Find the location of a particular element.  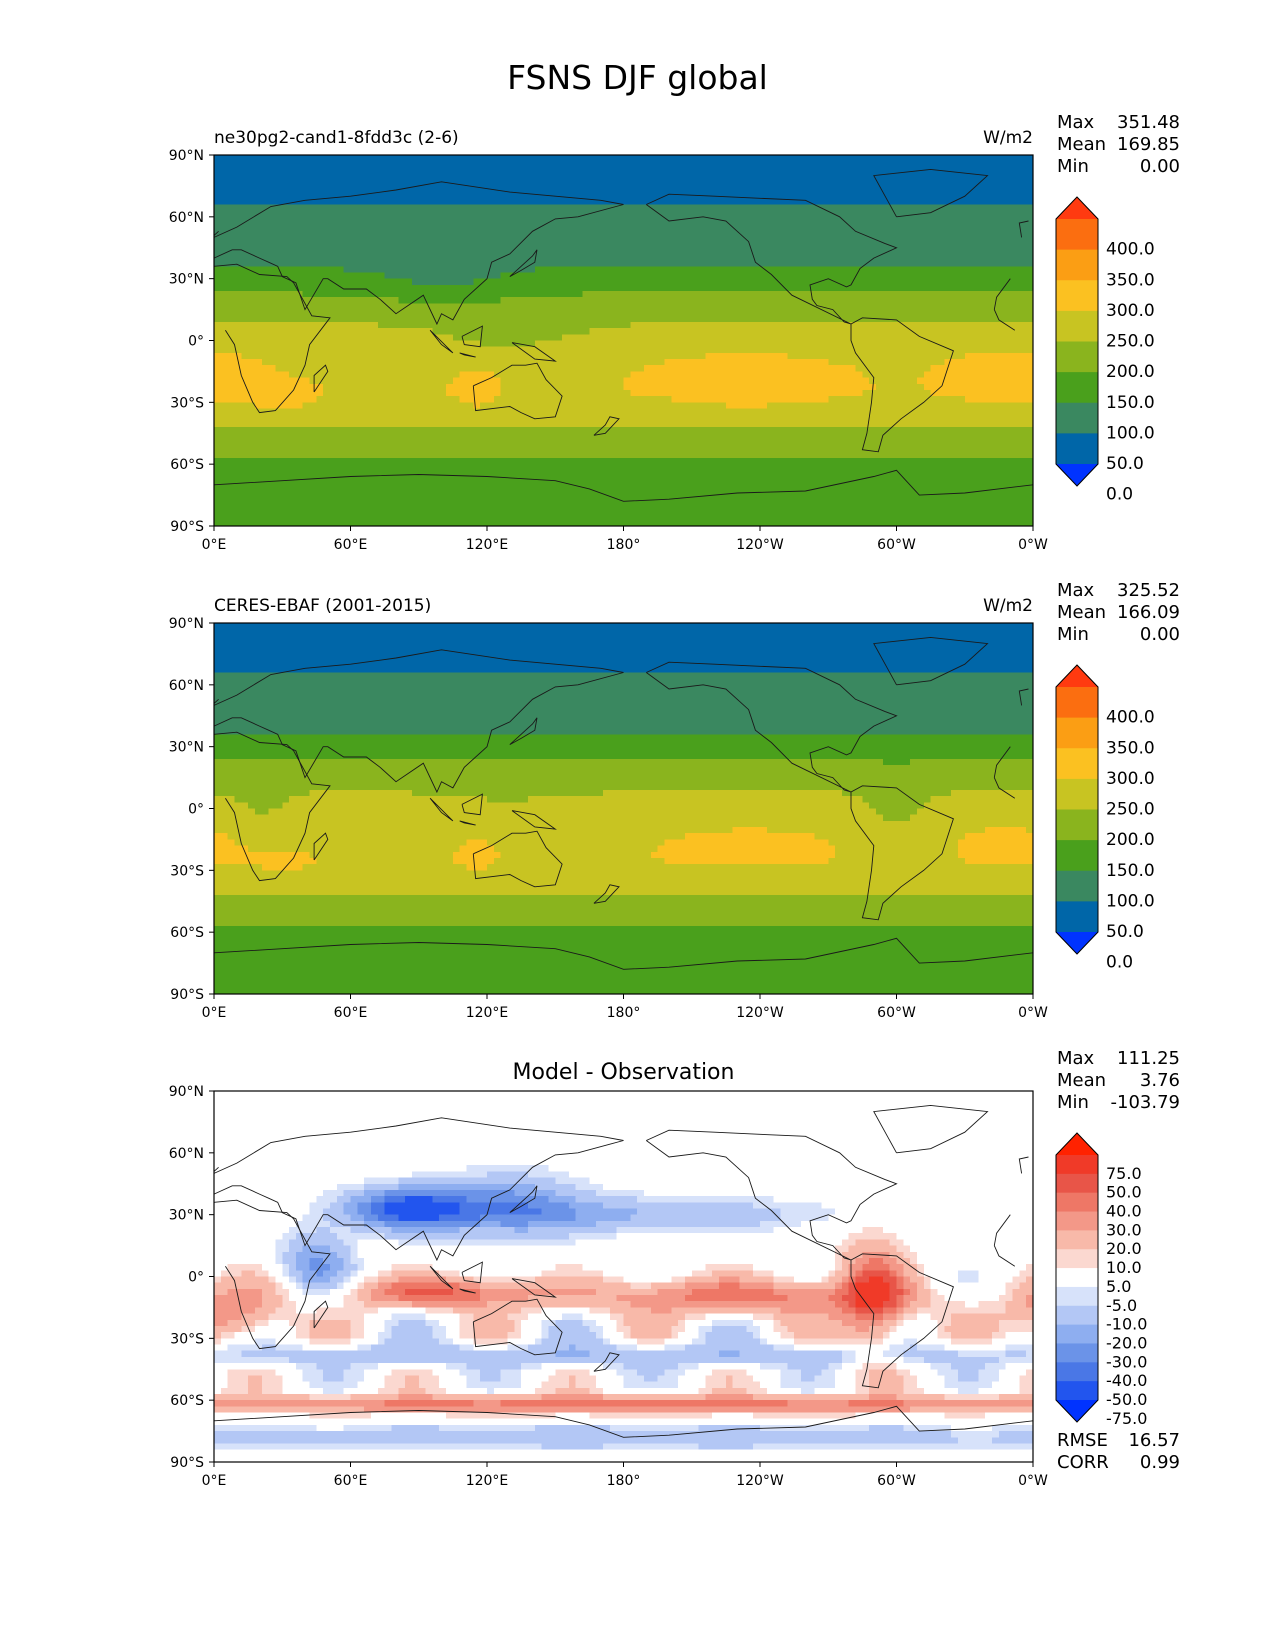

panel-left-title: ne30pg2-cand1-8fdd3c (2-6) is located at coordinates (336, 138).